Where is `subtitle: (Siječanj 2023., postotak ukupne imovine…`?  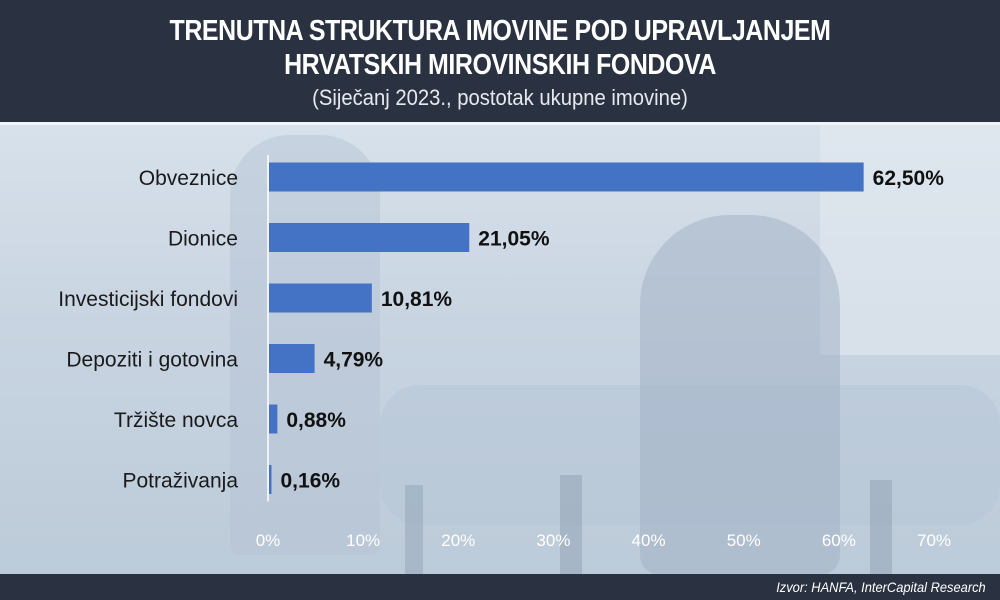 subtitle: (Siječanj 2023., postotak ukupne imovine… is located at coordinates (500, 97).